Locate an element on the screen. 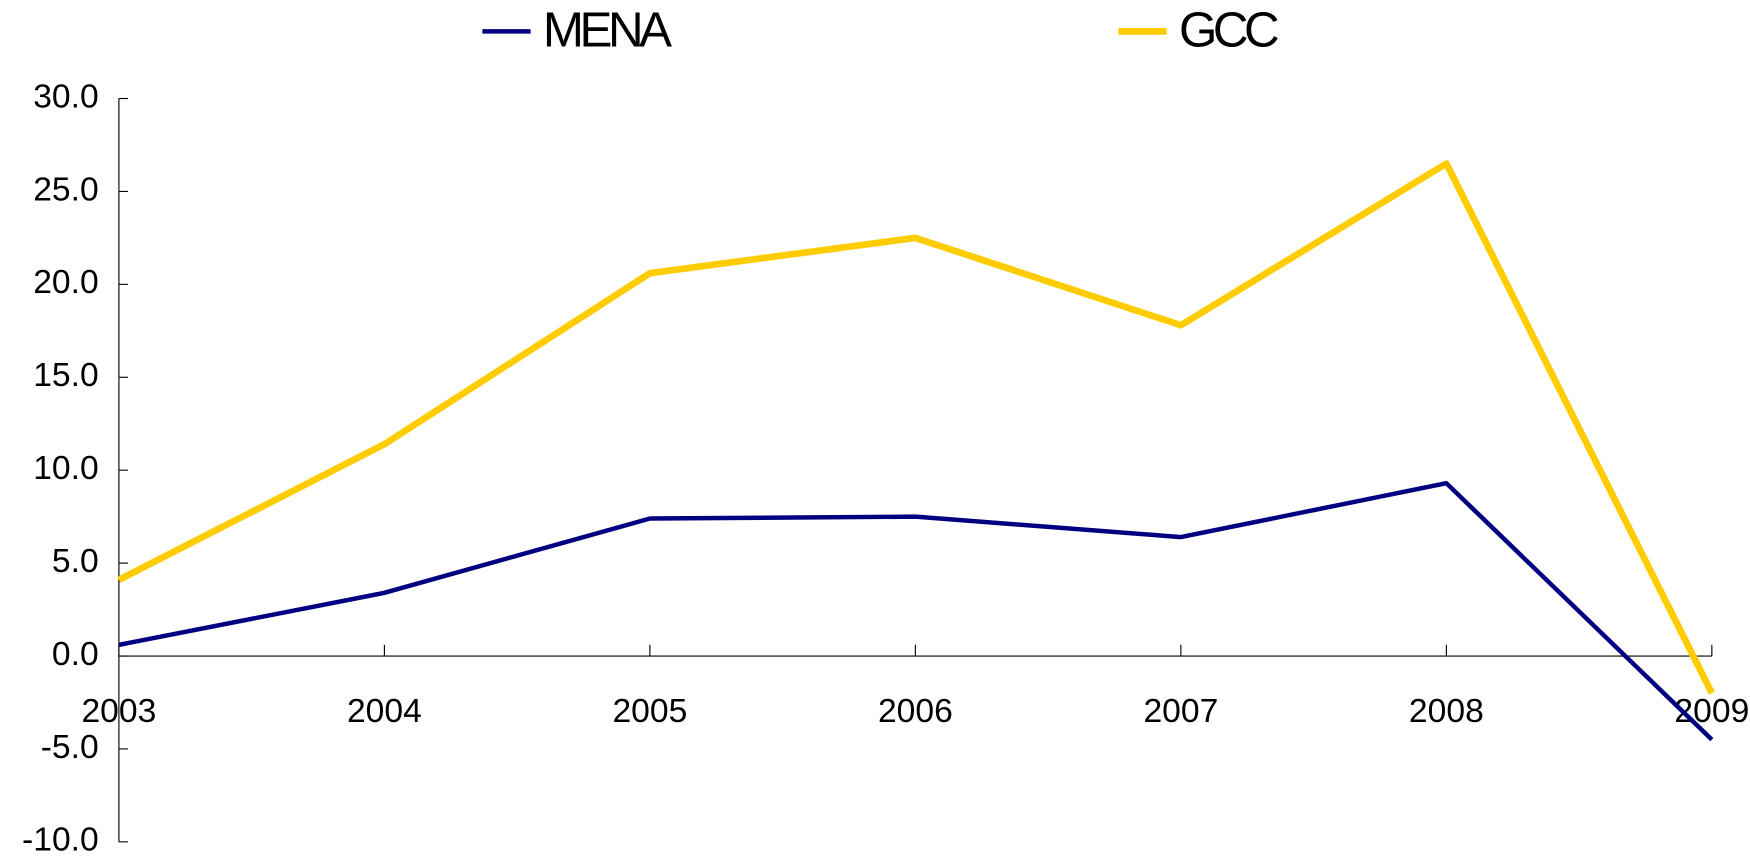 This screenshot has width=1750, height=867. x-tick-label: 2005 is located at coordinates (649, 711).